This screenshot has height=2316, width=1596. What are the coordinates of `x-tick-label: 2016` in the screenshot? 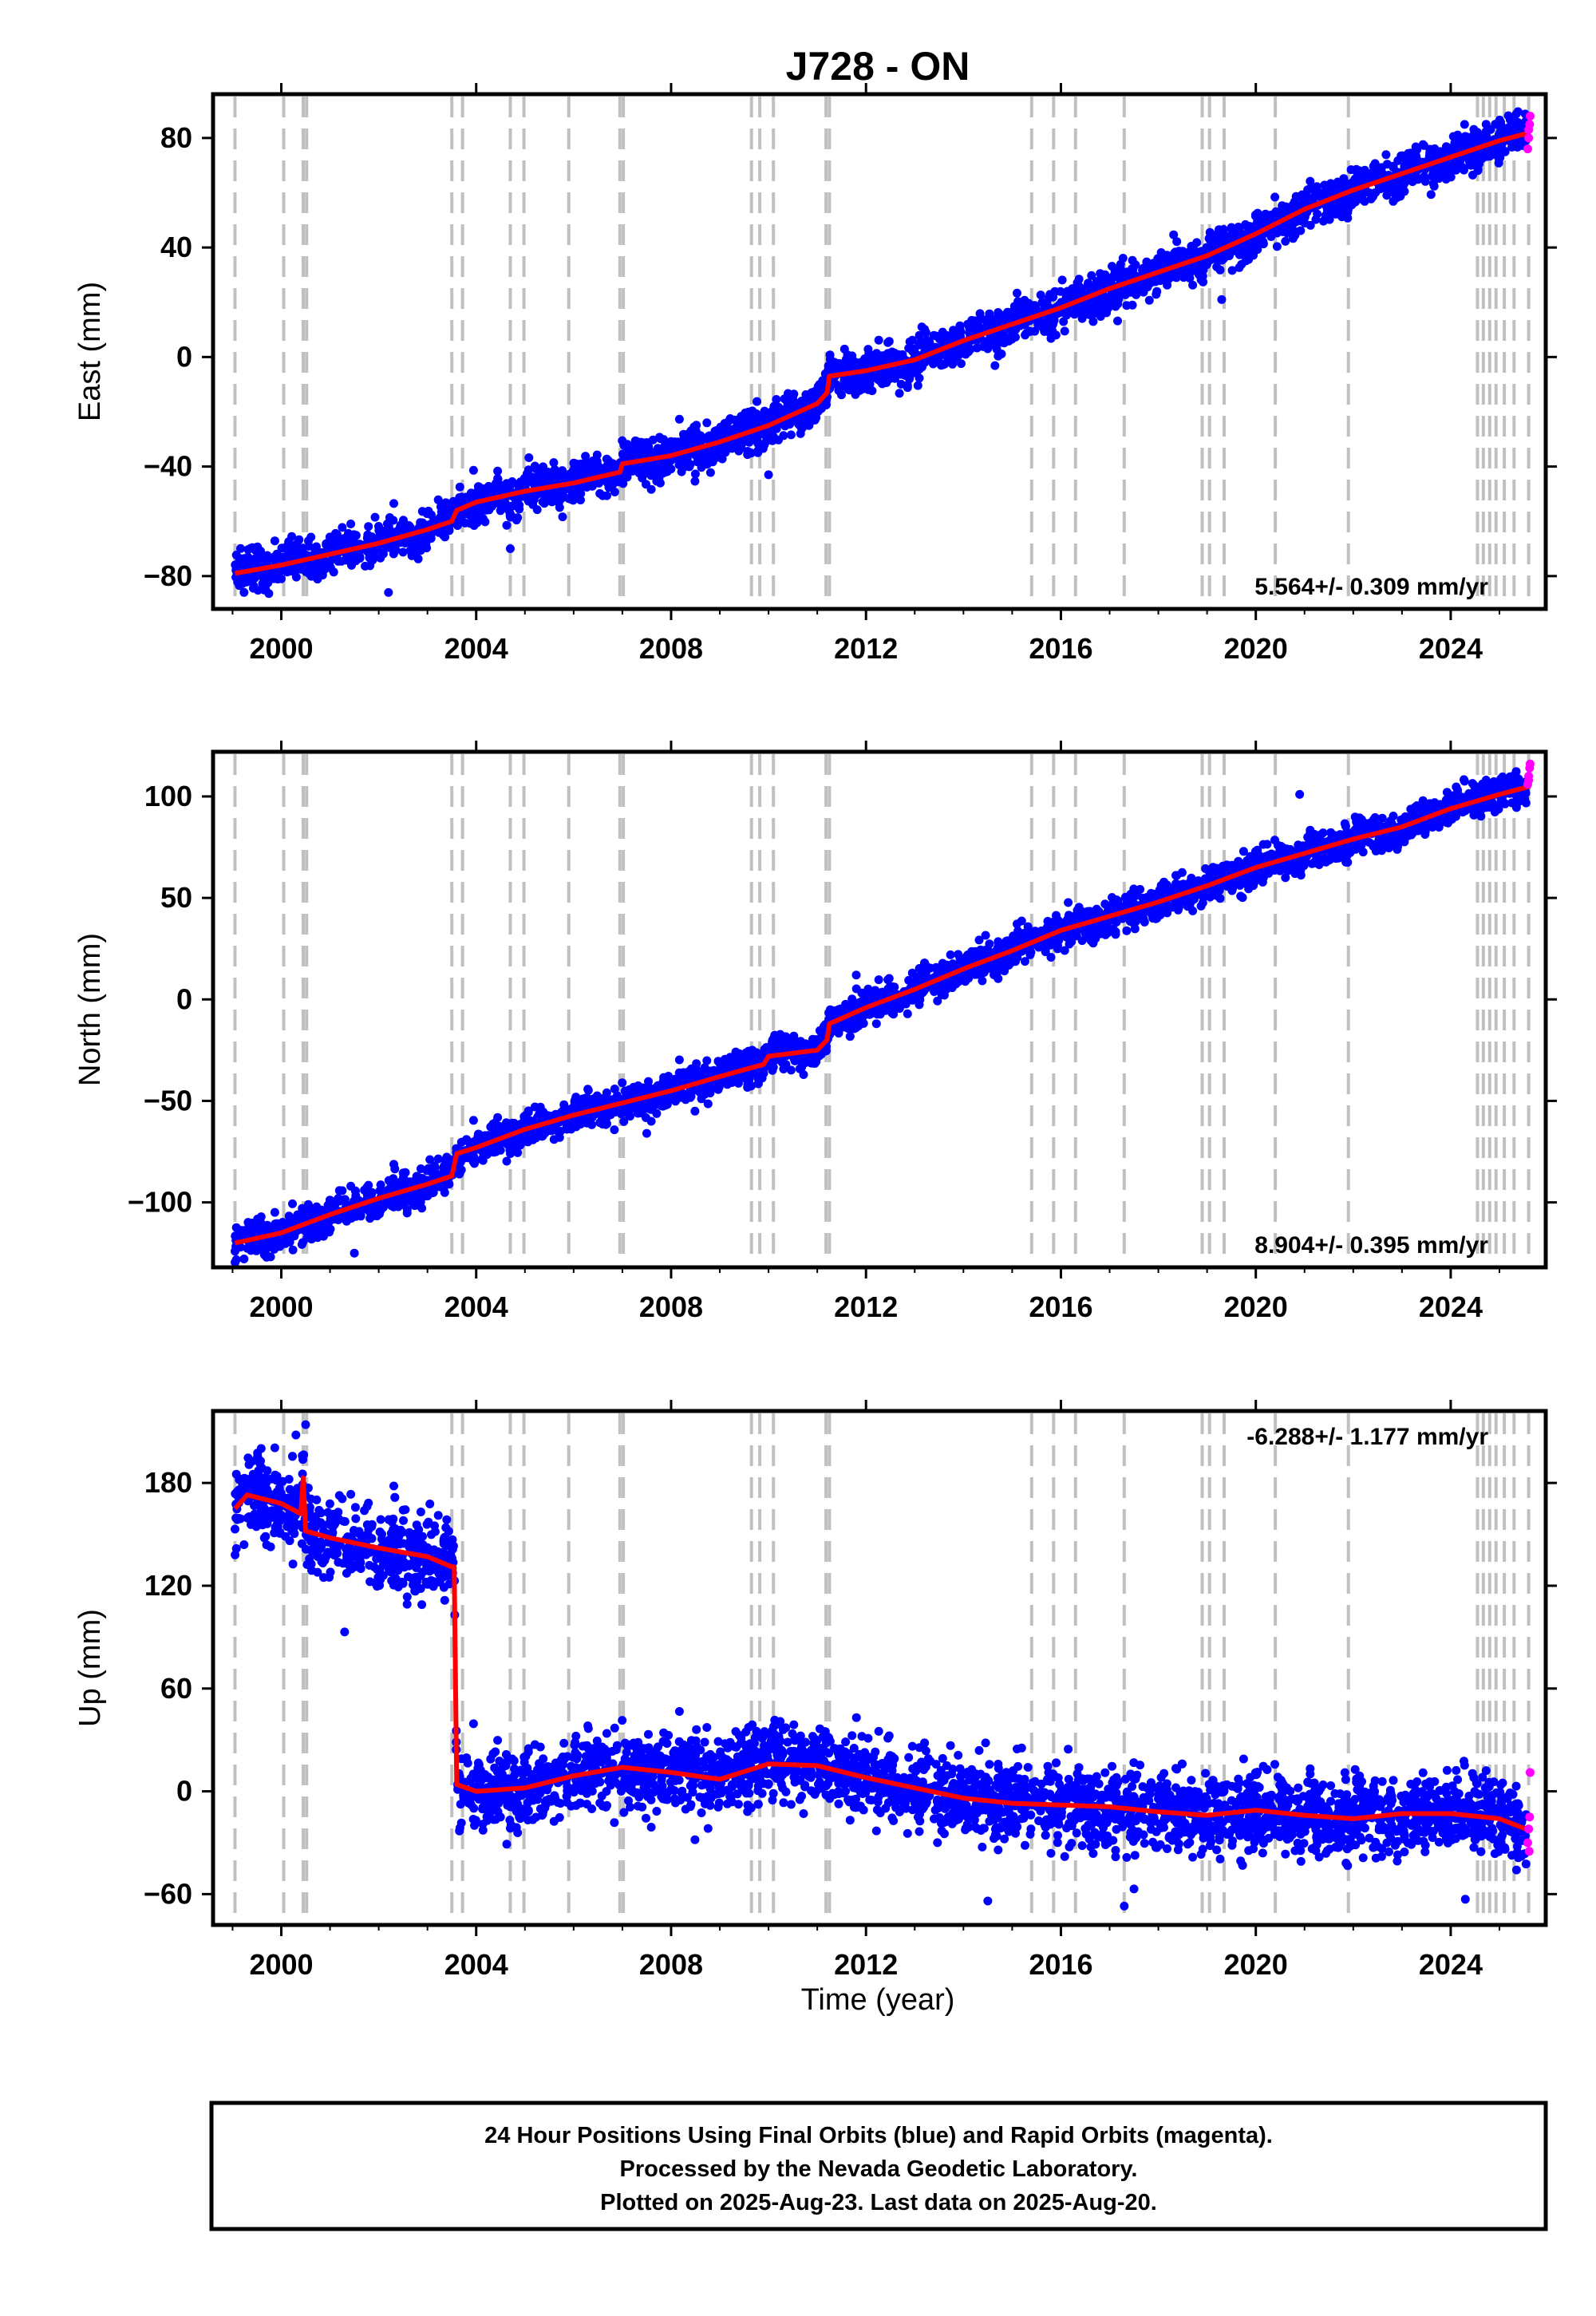 It's located at (1060, 648).